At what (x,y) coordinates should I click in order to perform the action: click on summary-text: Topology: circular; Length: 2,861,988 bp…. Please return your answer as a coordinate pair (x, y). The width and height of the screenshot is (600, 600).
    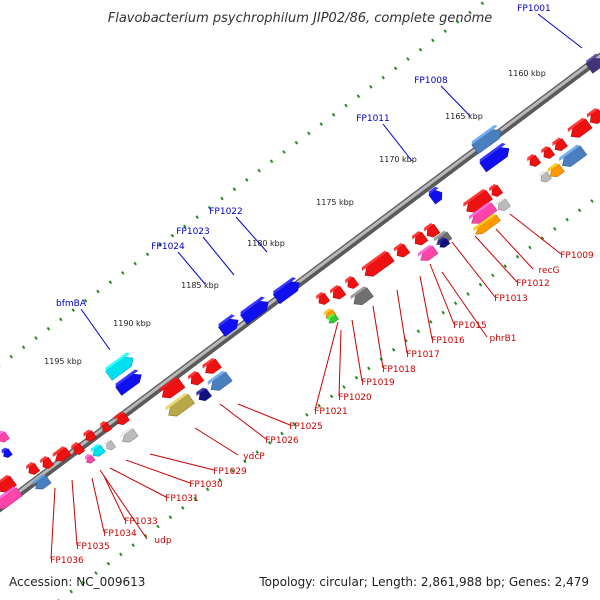
    Looking at the image, I should click on (423, 582).